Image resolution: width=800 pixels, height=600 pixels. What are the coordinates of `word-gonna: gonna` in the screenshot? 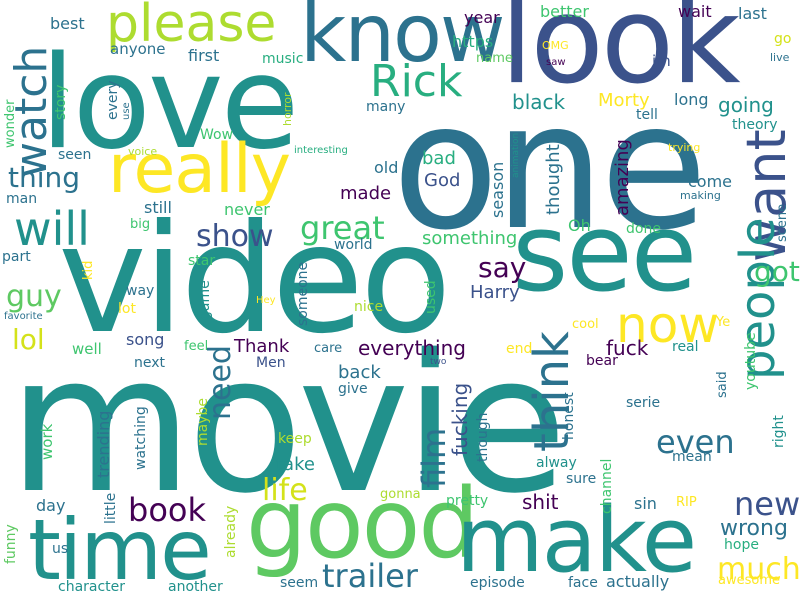 It's located at (400, 494).